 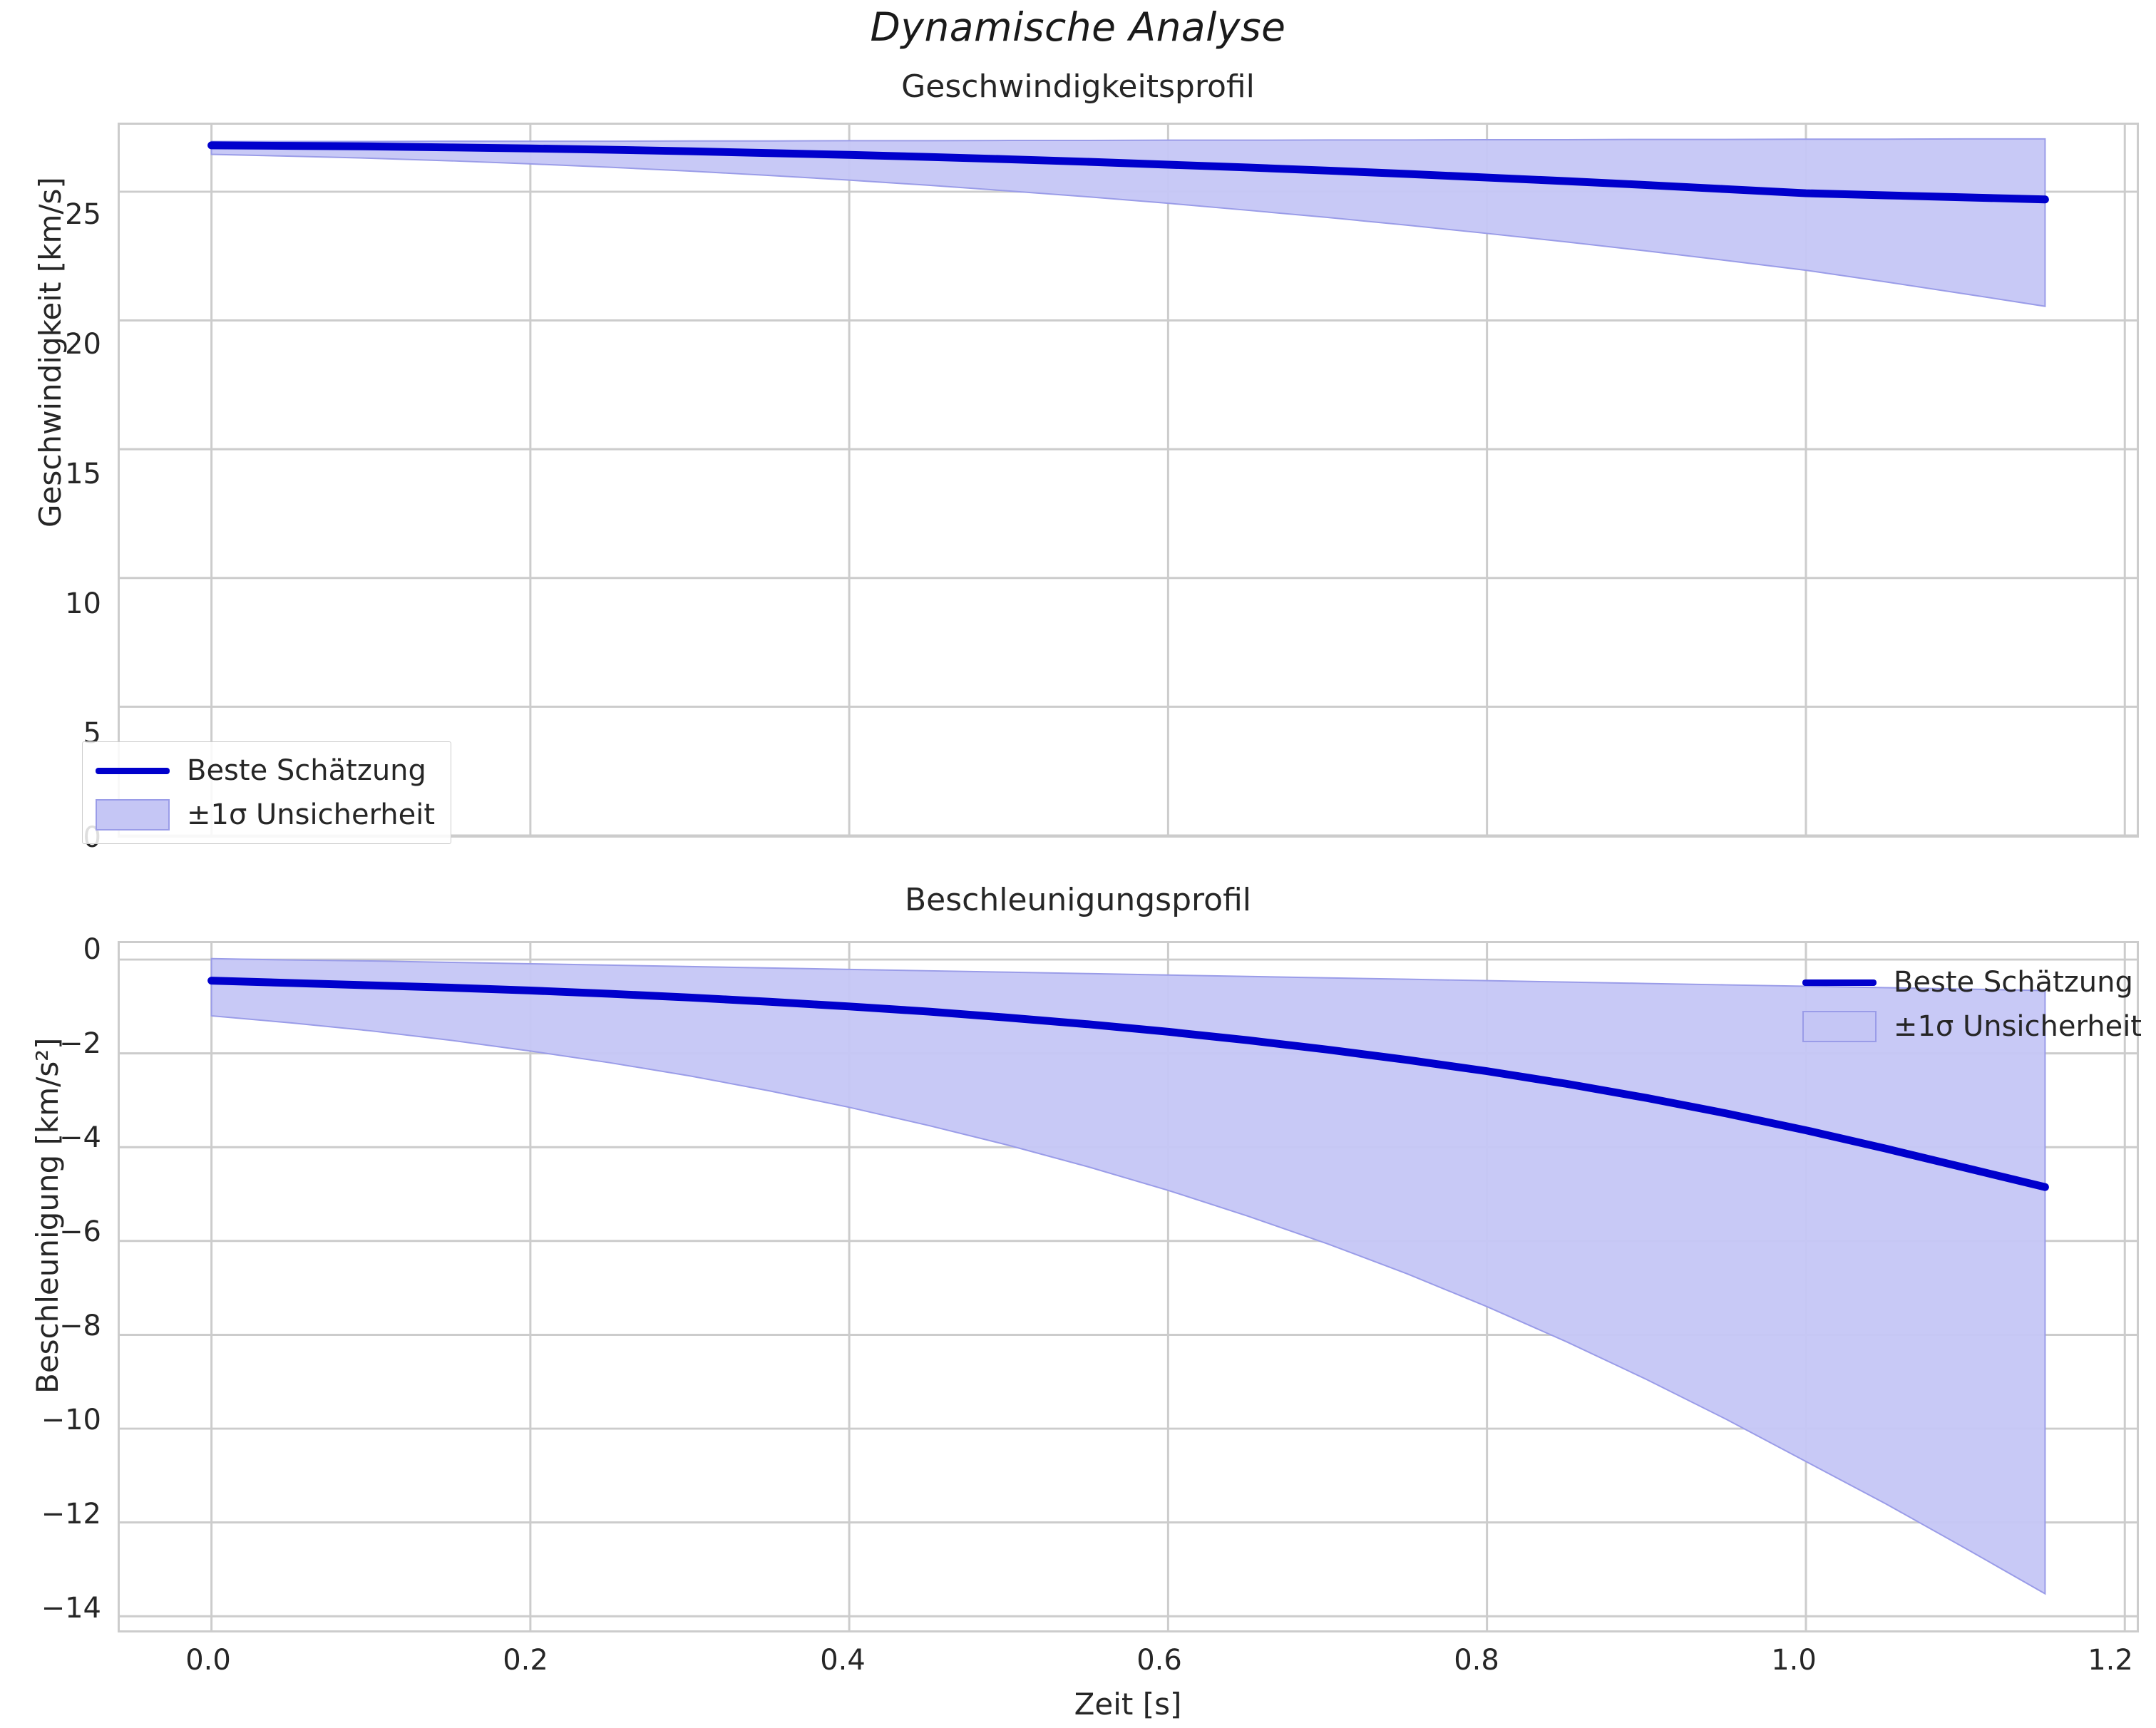 I want to click on subplot2-ytick-m4: −4, so click(x=80, y=1137).